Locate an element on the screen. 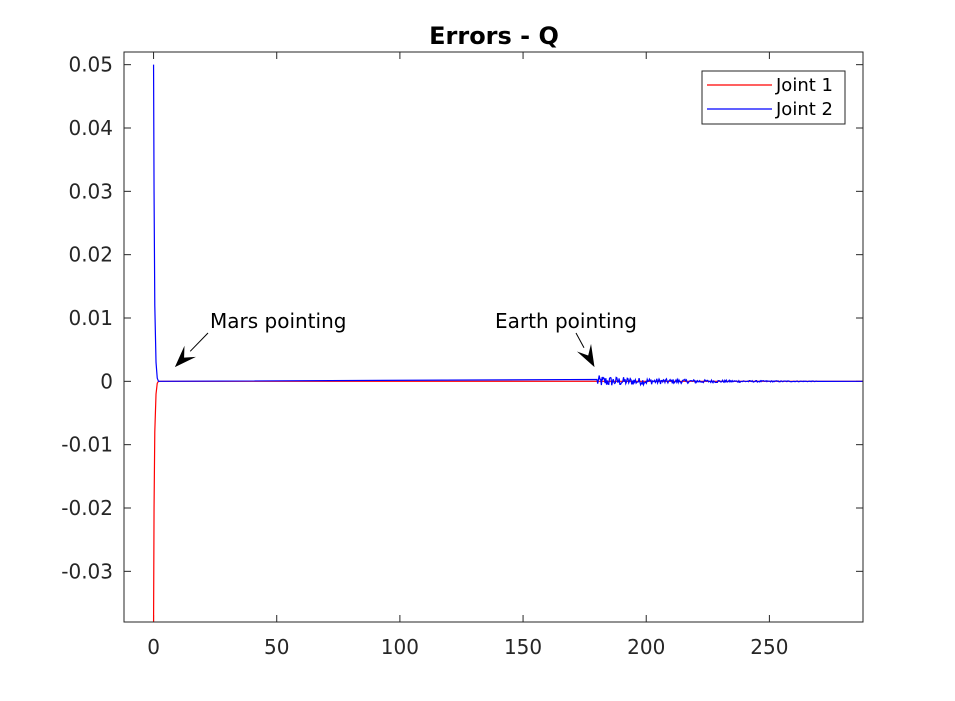  y-tick-label: 0 is located at coordinates (106, 381).